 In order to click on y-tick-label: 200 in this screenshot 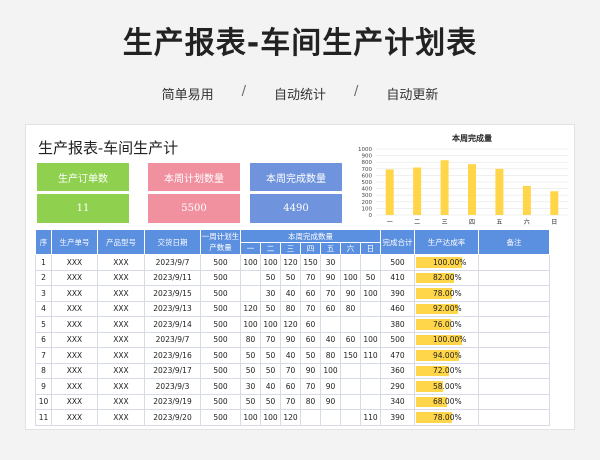, I will do `click(367, 203)`.